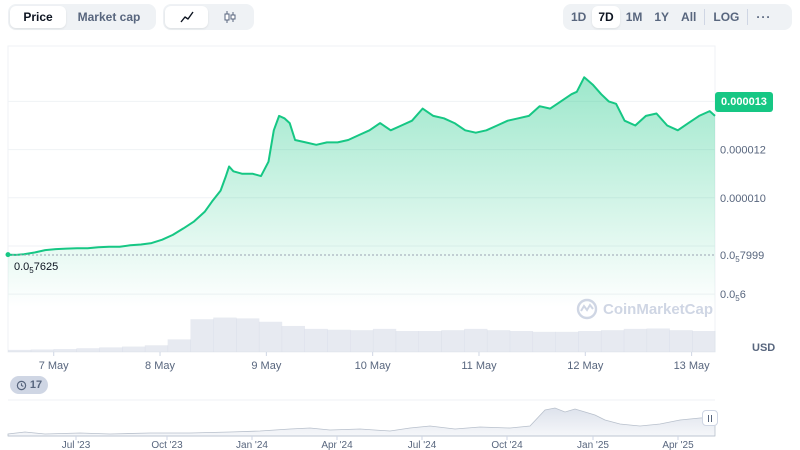  I want to click on chart-type-tabs, so click(208, 17).